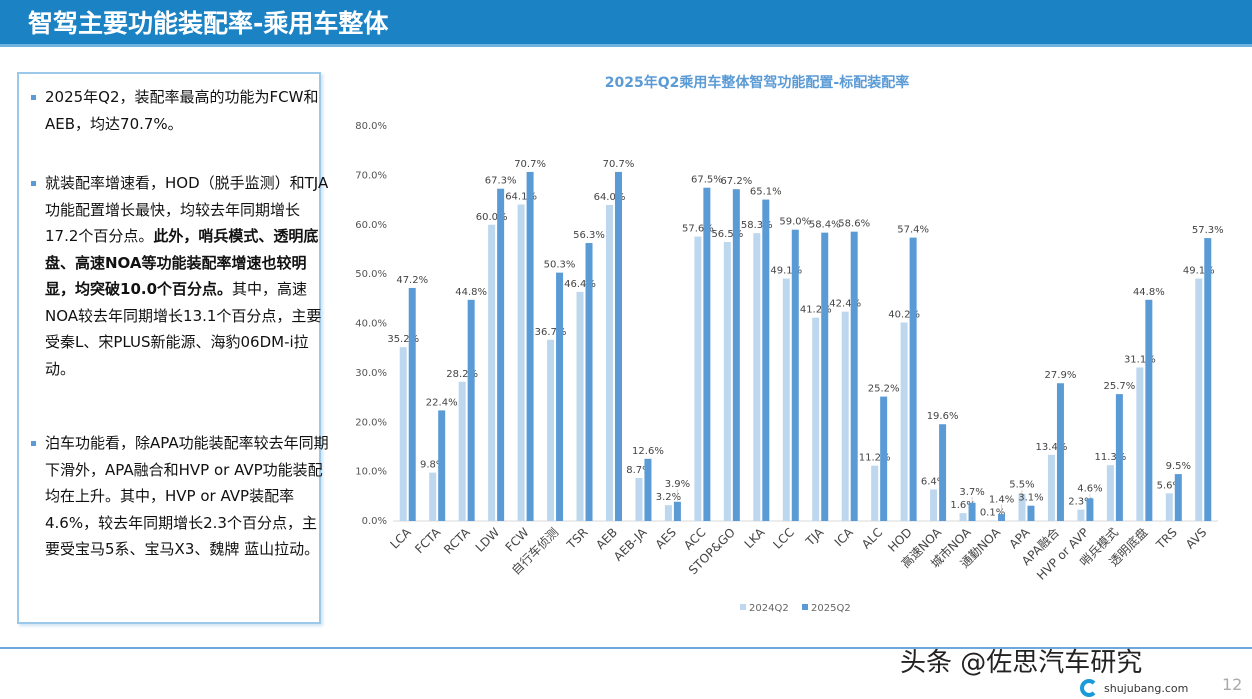 The height and width of the screenshot is (699, 1252). I want to click on y-tick-label: 50.0%, so click(371, 274).